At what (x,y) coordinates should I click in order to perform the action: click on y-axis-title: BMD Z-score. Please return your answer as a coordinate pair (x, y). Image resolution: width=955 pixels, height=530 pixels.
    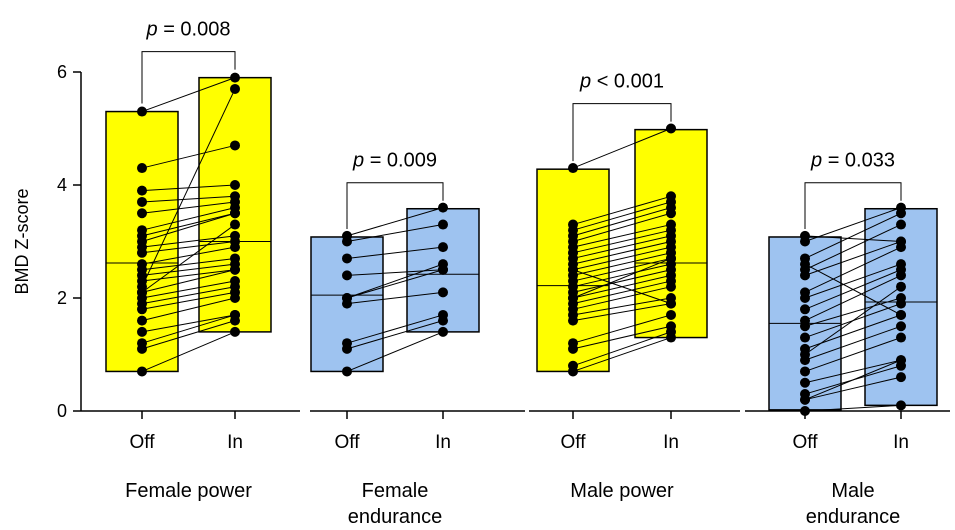
    Looking at the image, I should click on (22, 241).